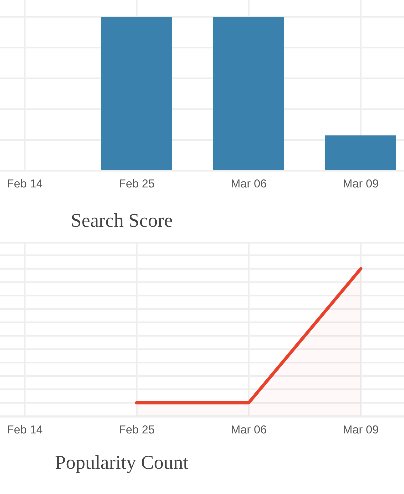  I want to click on chart-title: Search Score, so click(122, 221).